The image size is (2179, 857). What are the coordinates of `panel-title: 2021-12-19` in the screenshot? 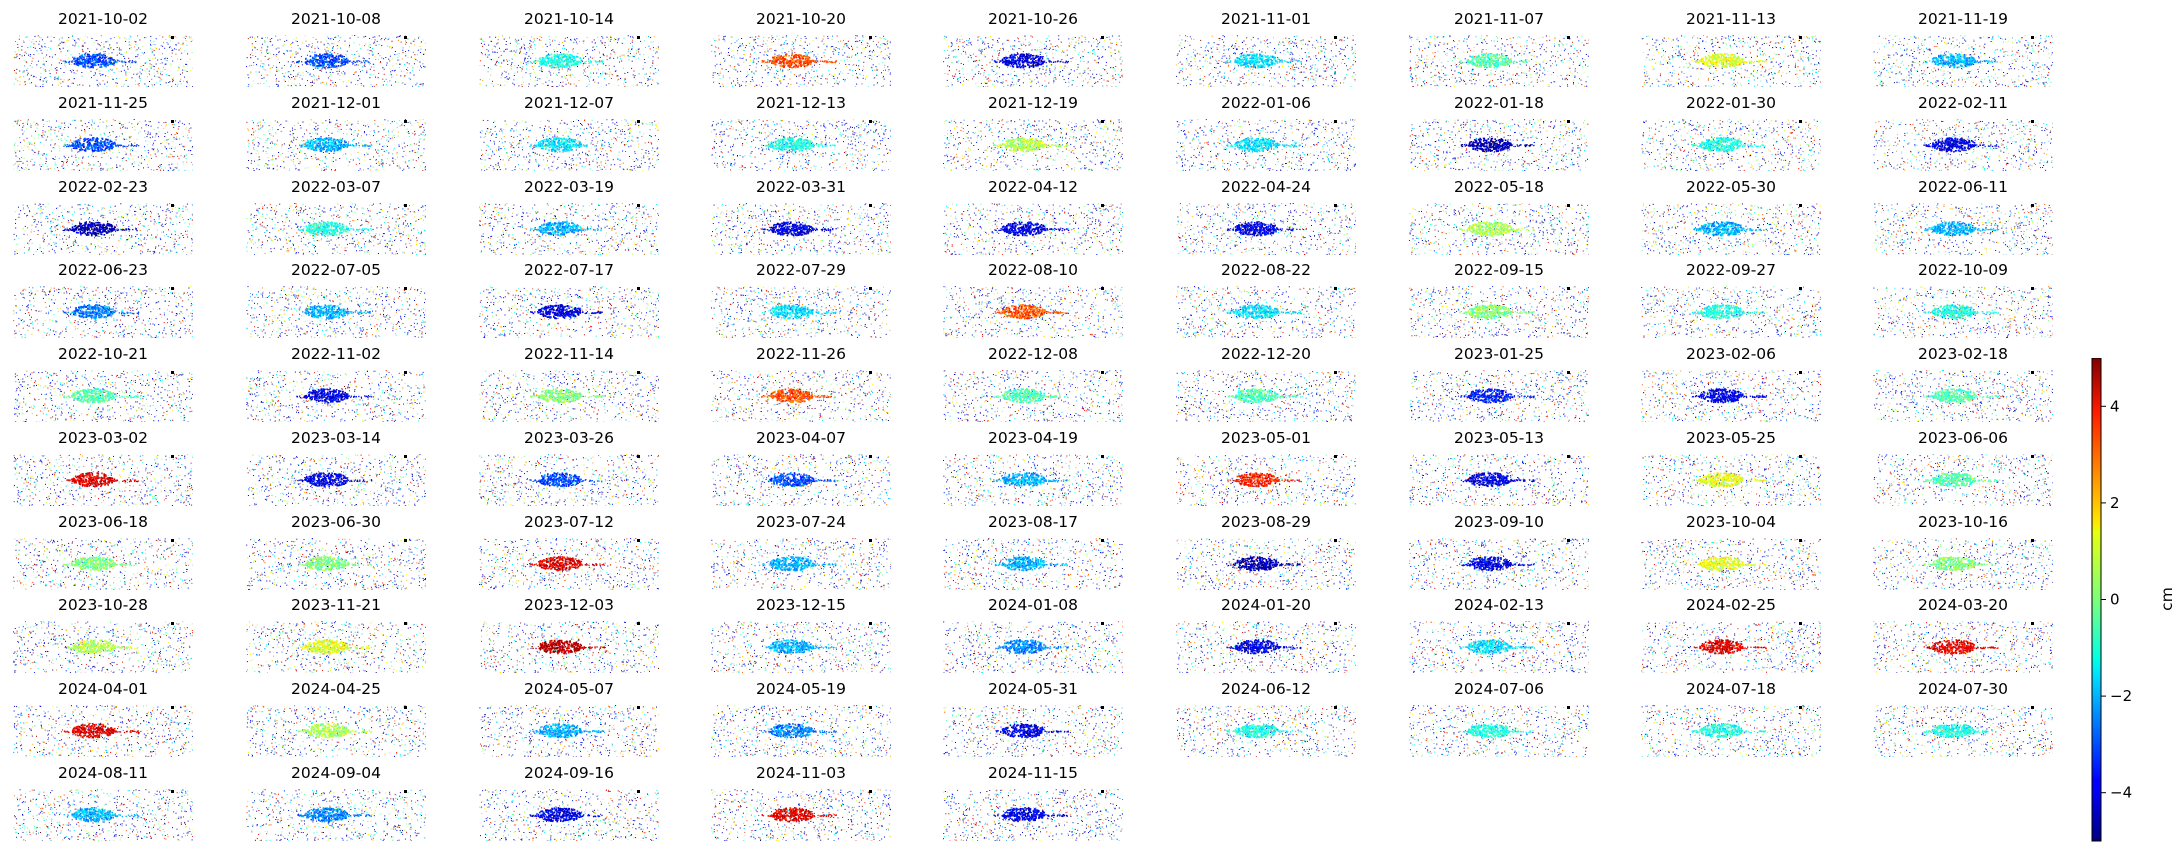 It's located at (1033, 103).